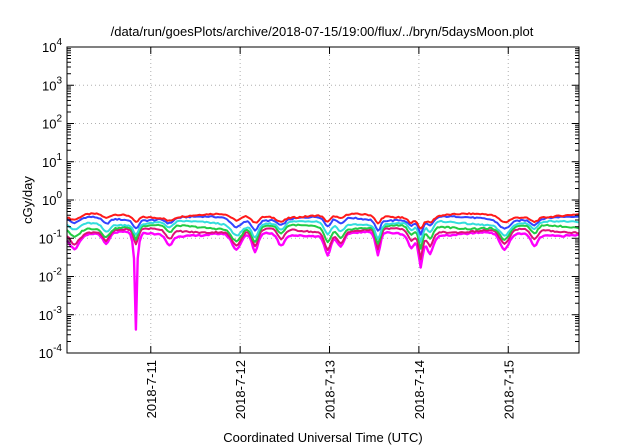 The image size is (640, 448). Describe the element at coordinates (330, 389) in the screenshot. I see `x-tick-label: 2018-7-13` at that location.